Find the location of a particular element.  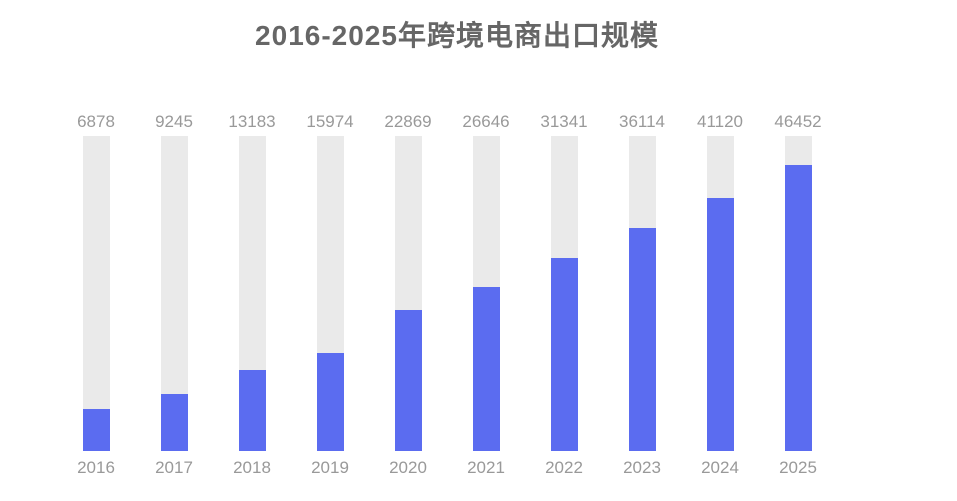

bar-year-label: 2021 is located at coordinates (486, 467).